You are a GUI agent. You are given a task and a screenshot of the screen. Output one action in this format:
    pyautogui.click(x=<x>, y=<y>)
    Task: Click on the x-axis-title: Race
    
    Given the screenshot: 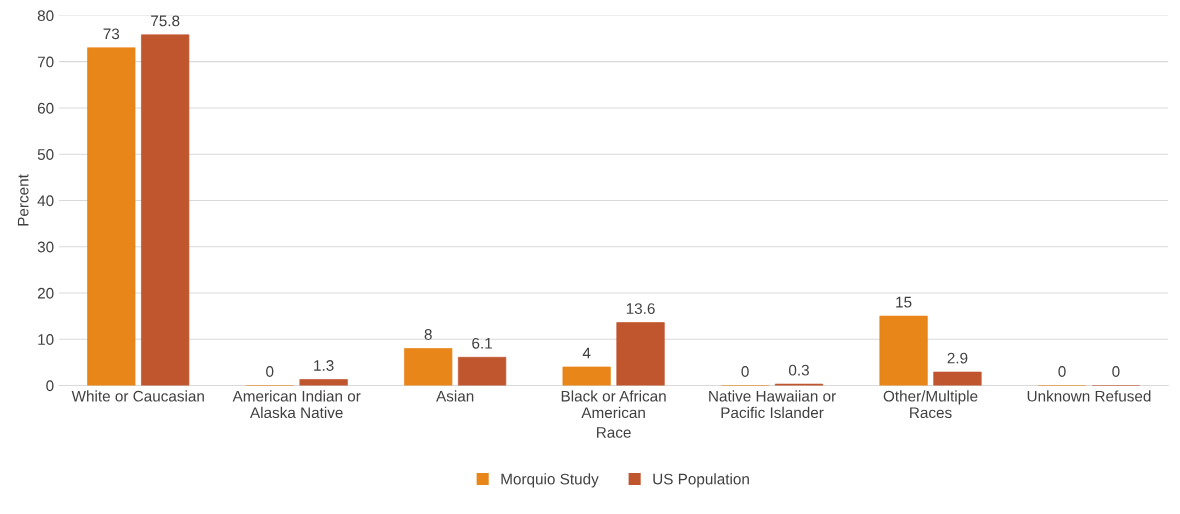 What is the action you would take?
    pyautogui.click(x=614, y=432)
    